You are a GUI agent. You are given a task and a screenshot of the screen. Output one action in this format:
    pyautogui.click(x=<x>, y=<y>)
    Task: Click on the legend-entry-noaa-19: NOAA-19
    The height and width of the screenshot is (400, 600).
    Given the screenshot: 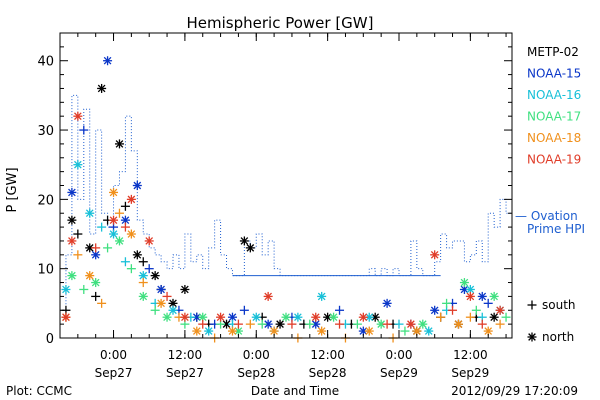 What is the action you would take?
    pyautogui.click(x=554, y=160)
    